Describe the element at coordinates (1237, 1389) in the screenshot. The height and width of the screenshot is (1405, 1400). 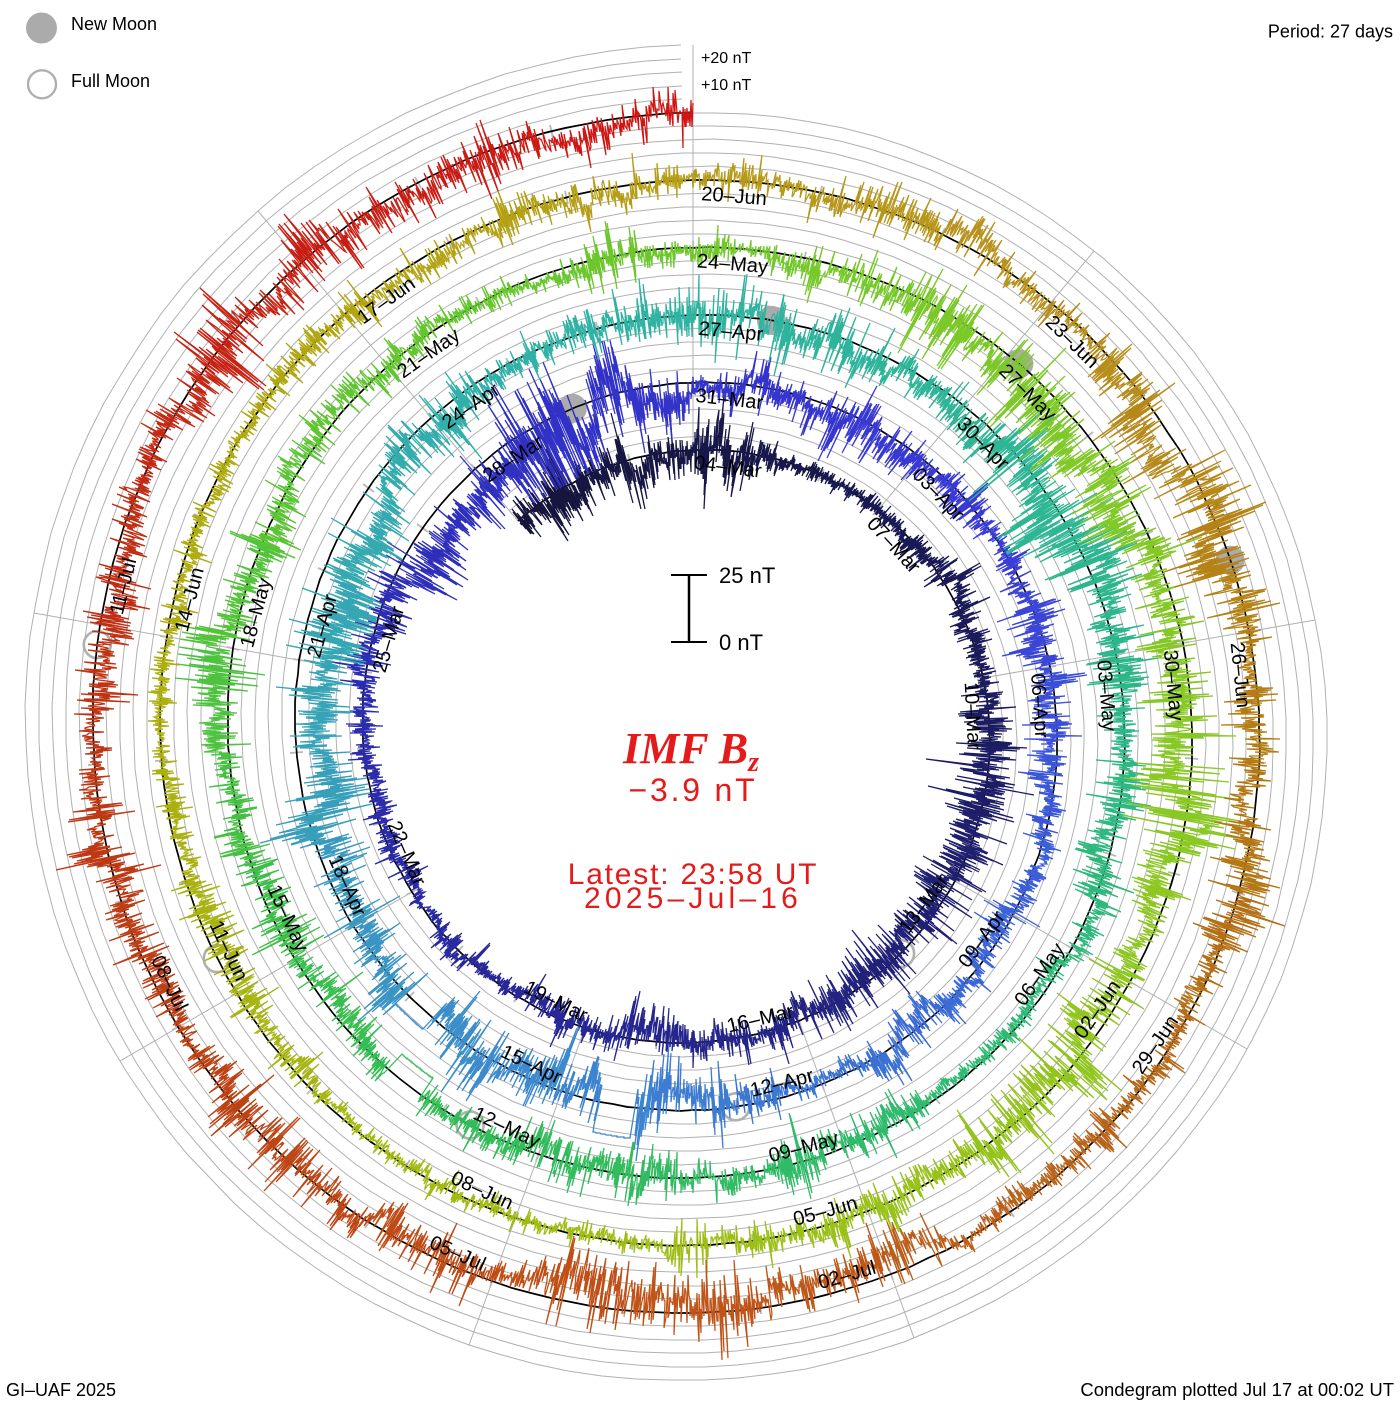
I see `svg-text:Condegram plotted Jul 17 at 00: Condegram plotted Jul 17 at 00:02 UT` at that location.